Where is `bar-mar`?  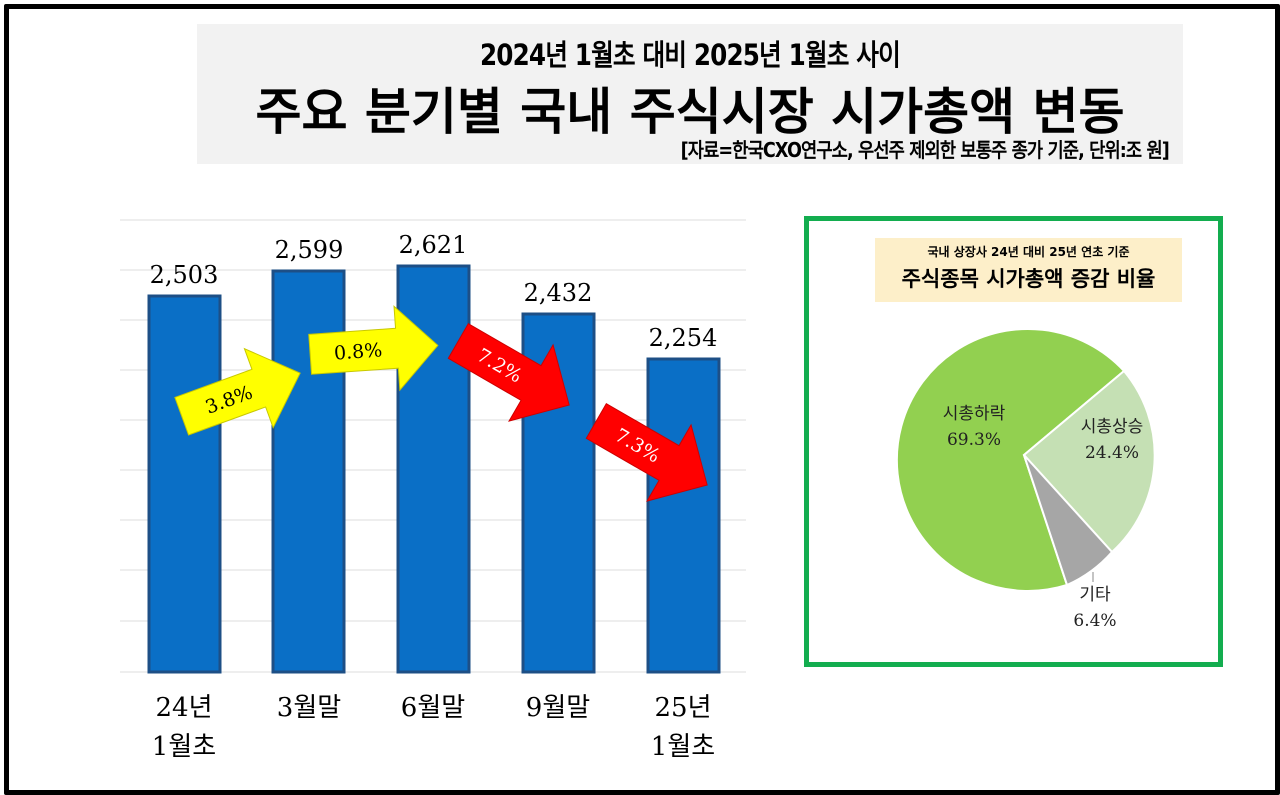
bar-mar is located at coordinates (308, 471).